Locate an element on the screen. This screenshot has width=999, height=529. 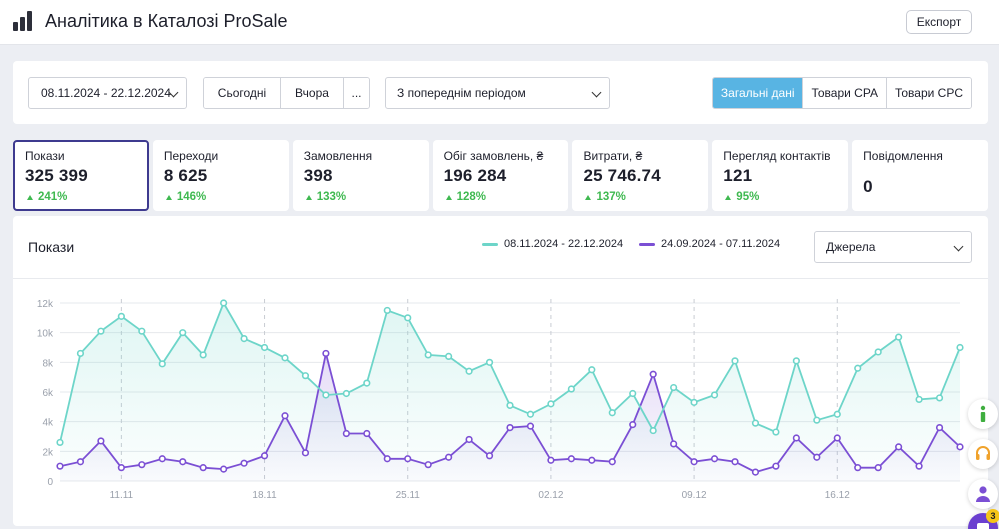
kpi-card-messages: Повідомлення 0 is located at coordinates (920, 175).